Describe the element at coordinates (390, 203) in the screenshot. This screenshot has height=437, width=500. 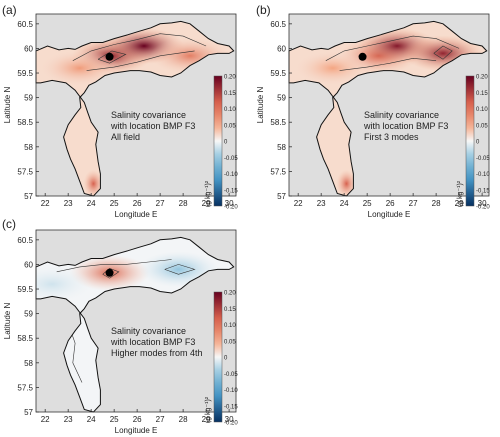
I see `x-tick-label: 26` at that location.